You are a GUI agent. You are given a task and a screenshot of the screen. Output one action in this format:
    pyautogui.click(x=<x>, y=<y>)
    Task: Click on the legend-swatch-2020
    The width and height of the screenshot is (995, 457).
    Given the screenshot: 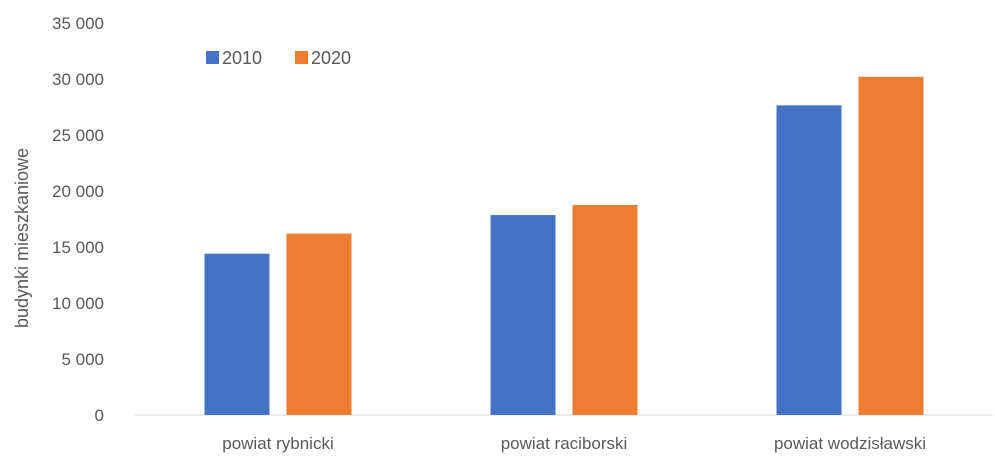 What is the action you would take?
    pyautogui.click(x=301, y=57)
    